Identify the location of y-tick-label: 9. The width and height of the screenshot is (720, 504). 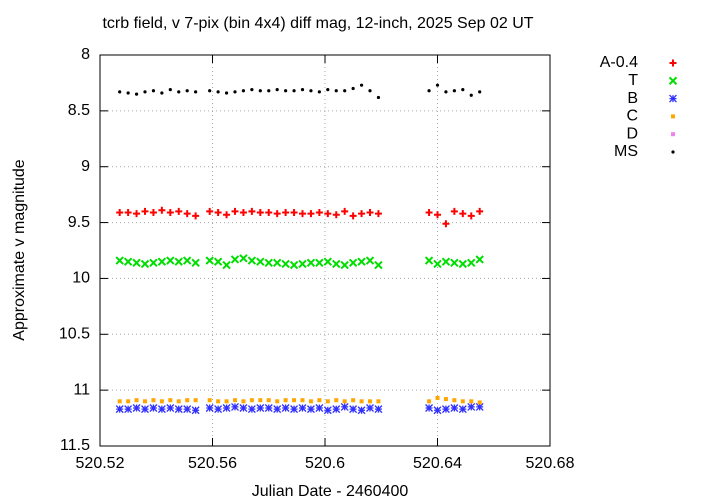
(85, 166).